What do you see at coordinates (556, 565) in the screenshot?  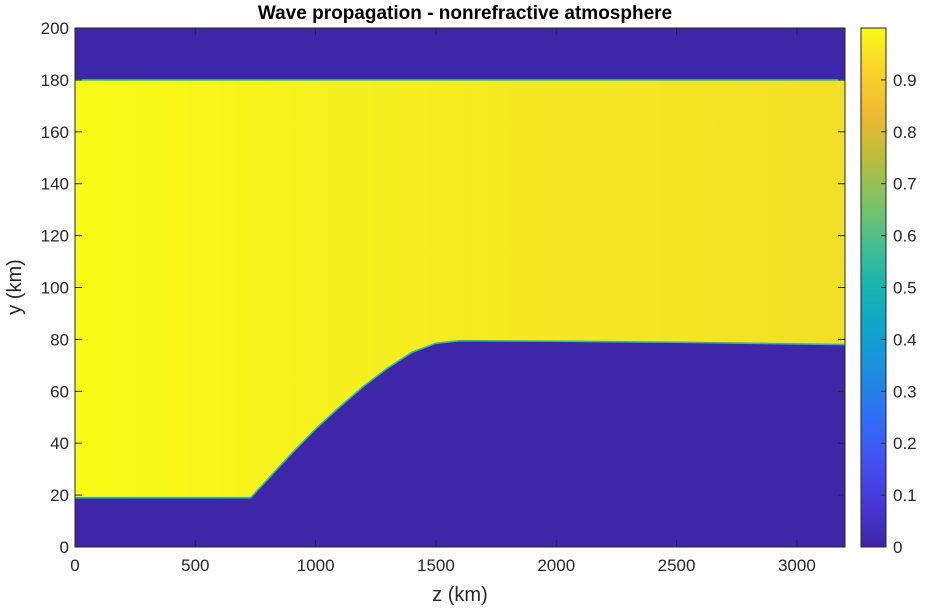 I see `x-tick-label: 2000` at bounding box center [556, 565].